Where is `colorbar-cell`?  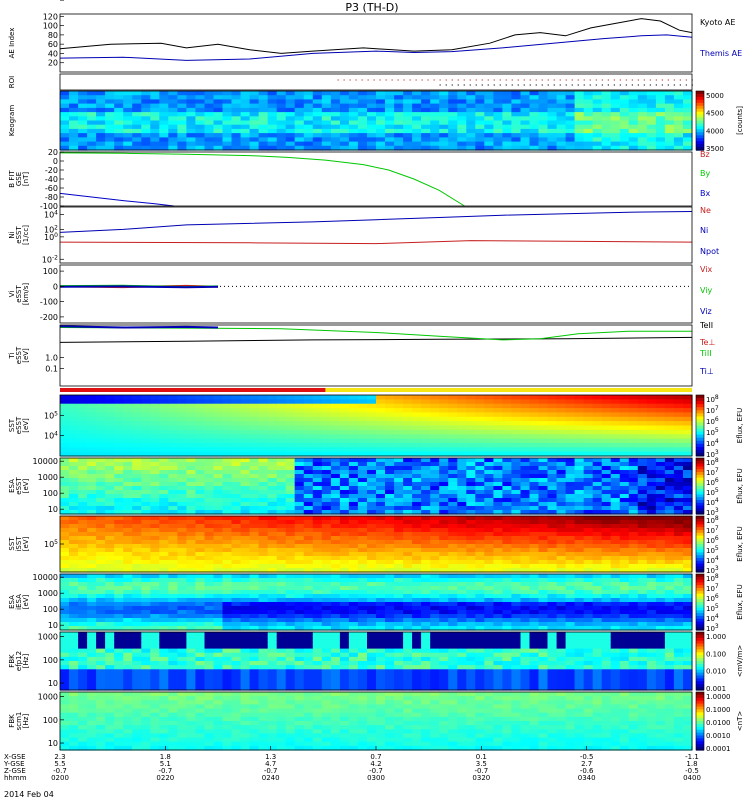
colorbar-cell is located at coordinates (700, 415).